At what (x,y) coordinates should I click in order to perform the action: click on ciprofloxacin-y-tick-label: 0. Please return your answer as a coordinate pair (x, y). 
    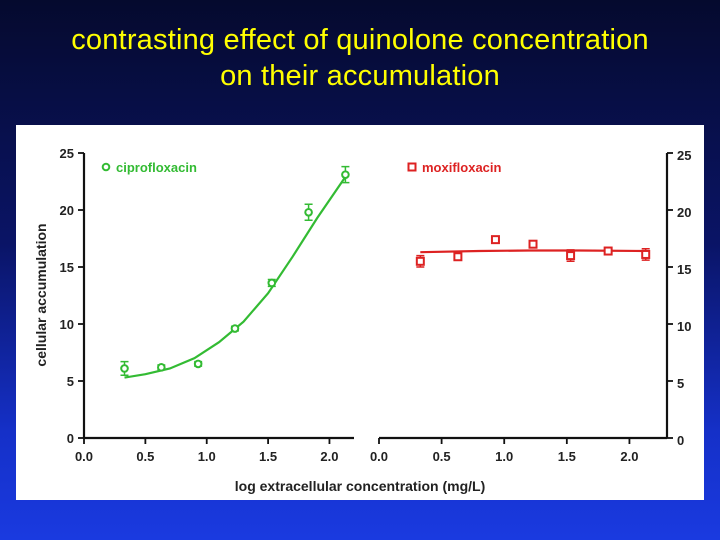
    Looking at the image, I should click on (70, 438).